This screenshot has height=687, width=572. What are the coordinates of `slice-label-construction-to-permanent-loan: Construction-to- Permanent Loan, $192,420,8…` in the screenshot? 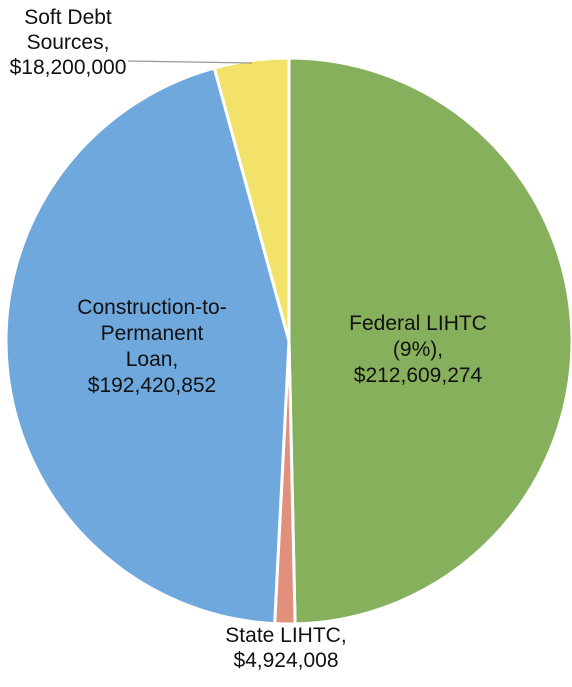 It's located at (151, 346).